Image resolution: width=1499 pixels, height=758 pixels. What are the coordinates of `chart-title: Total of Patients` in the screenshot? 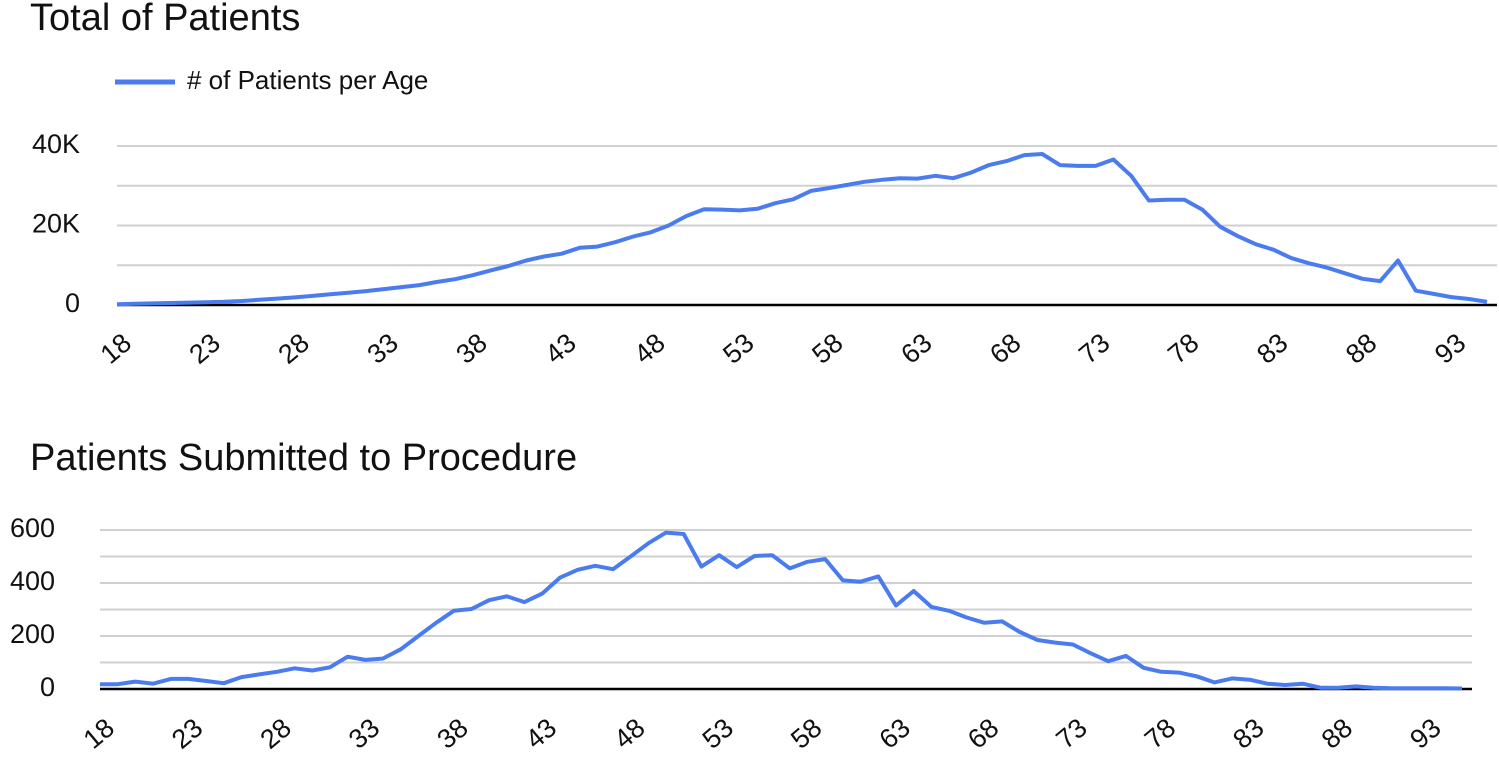 It's located at (165, 19).